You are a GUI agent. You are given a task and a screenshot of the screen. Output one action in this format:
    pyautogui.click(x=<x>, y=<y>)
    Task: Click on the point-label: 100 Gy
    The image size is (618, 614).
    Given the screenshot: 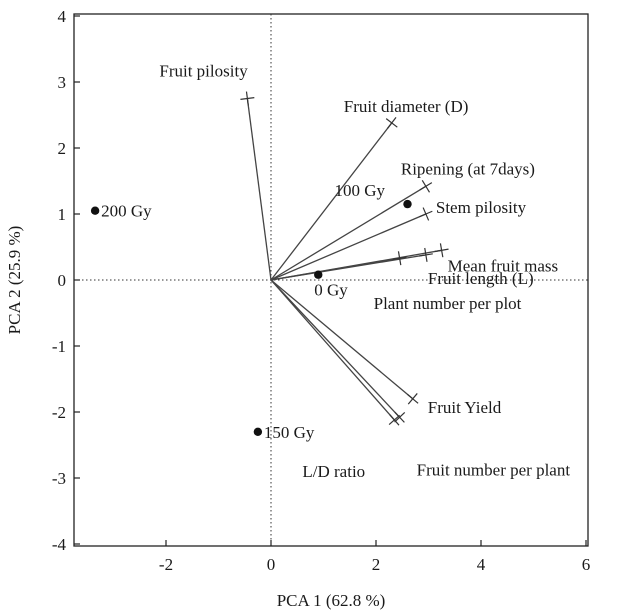 What is the action you would take?
    pyautogui.click(x=360, y=190)
    